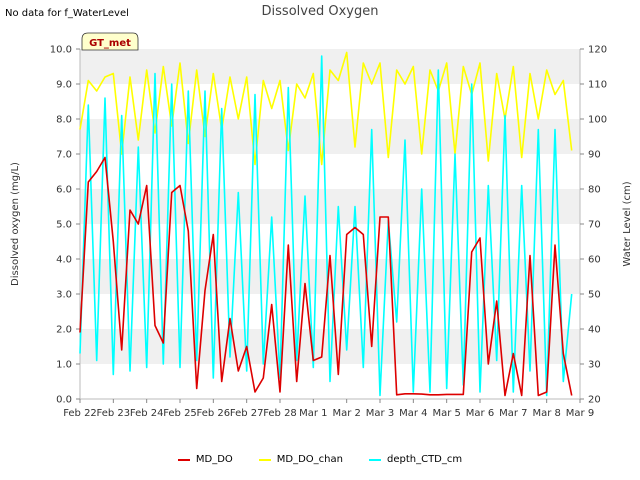  Describe the element at coordinates (64, 400) in the screenshot. I see `y-tick-label: 0.0` at that location.